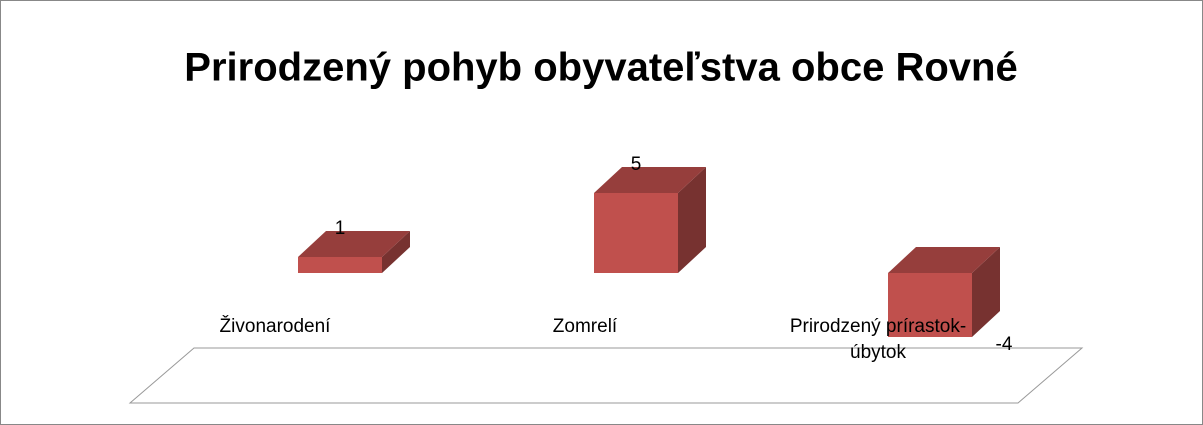  I want to click on category-label: Zomrelí, so click(585, 326).